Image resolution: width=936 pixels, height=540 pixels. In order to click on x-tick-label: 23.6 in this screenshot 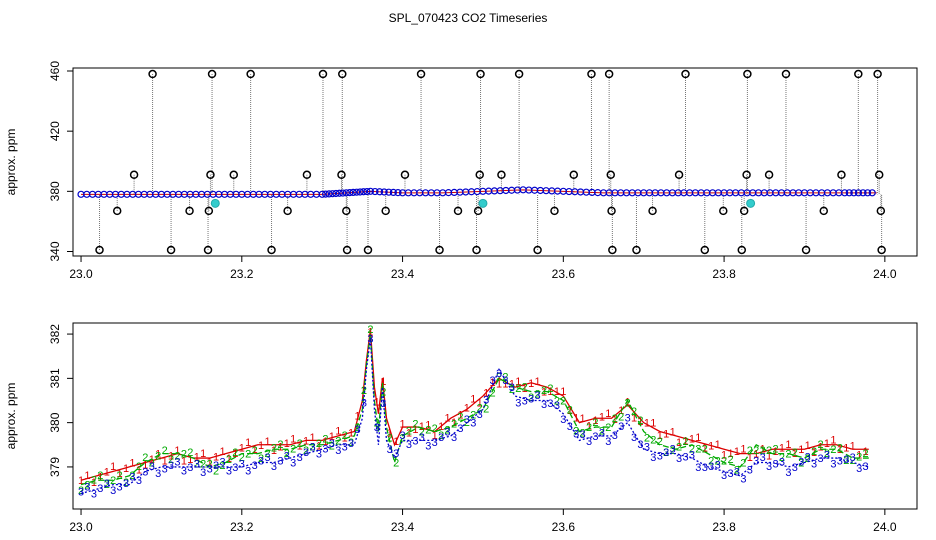, I will do `click(564, 527)`.